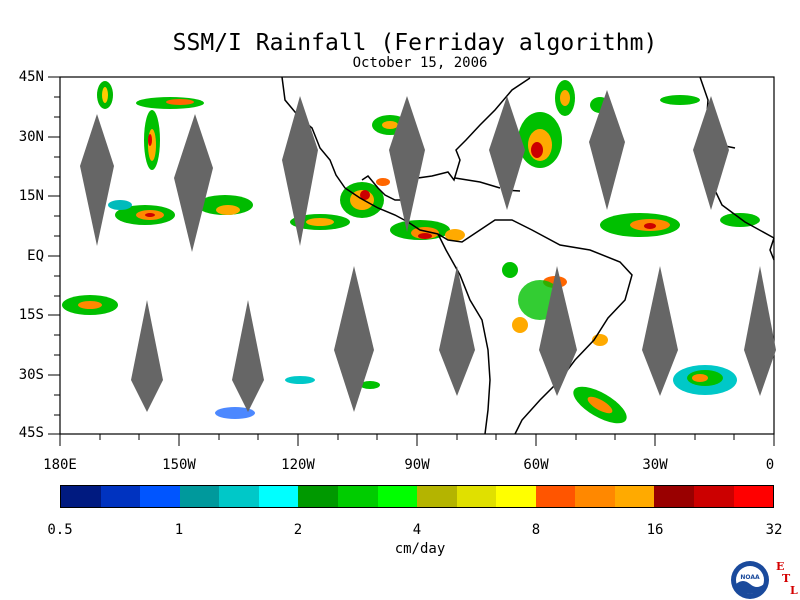 This screenshot has height=600, width=800. What do you see at coordinates (786, 578) in the screenshot?
I see `logo-letter-t: T` at bounding box center [786, 578].